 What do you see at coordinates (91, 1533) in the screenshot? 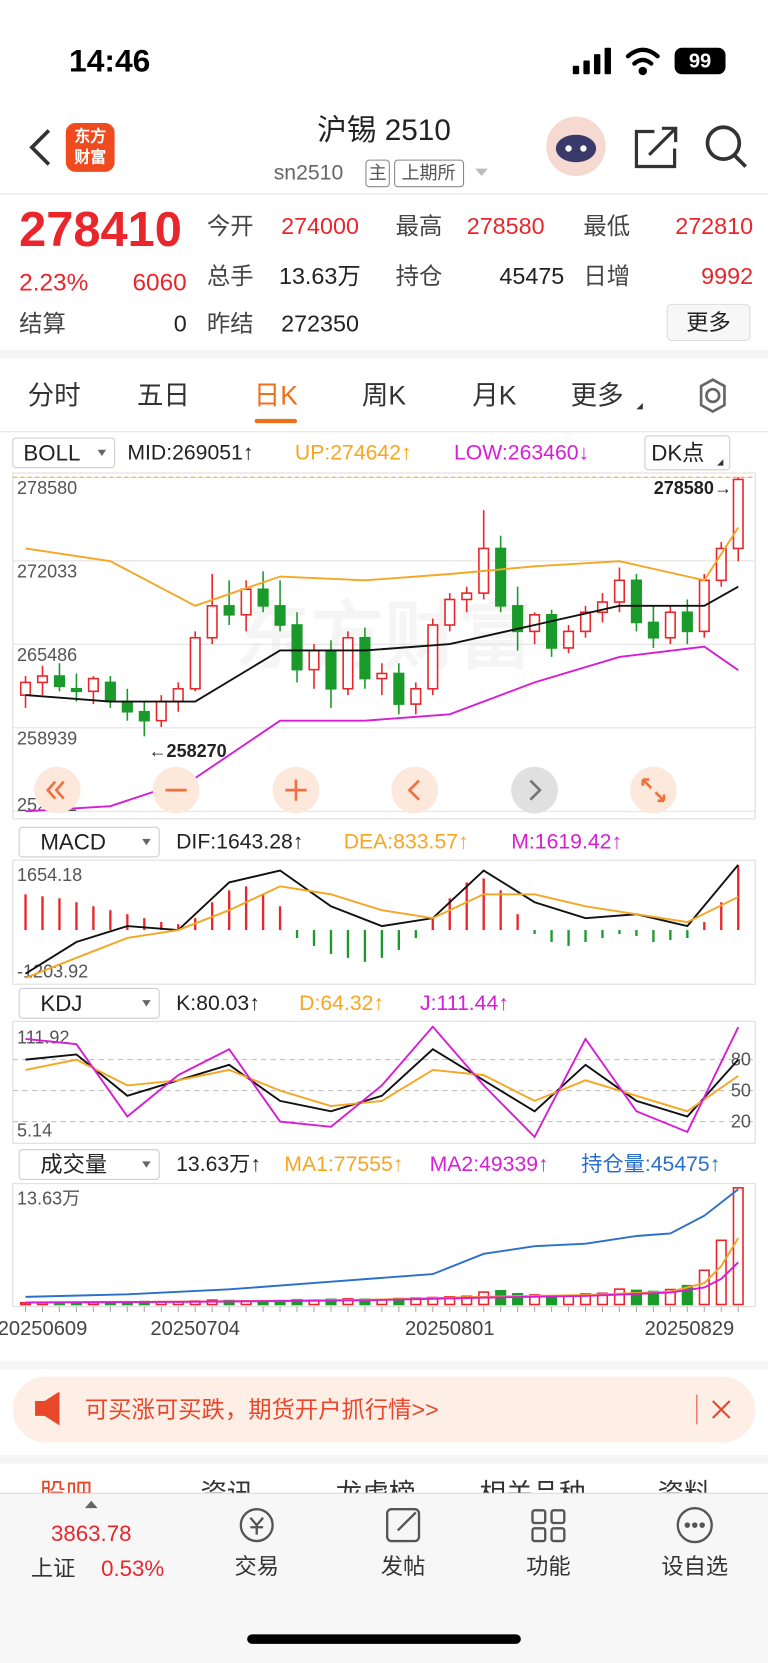
I see `index-value: 3863.78` at bounding box center [91, 1533].